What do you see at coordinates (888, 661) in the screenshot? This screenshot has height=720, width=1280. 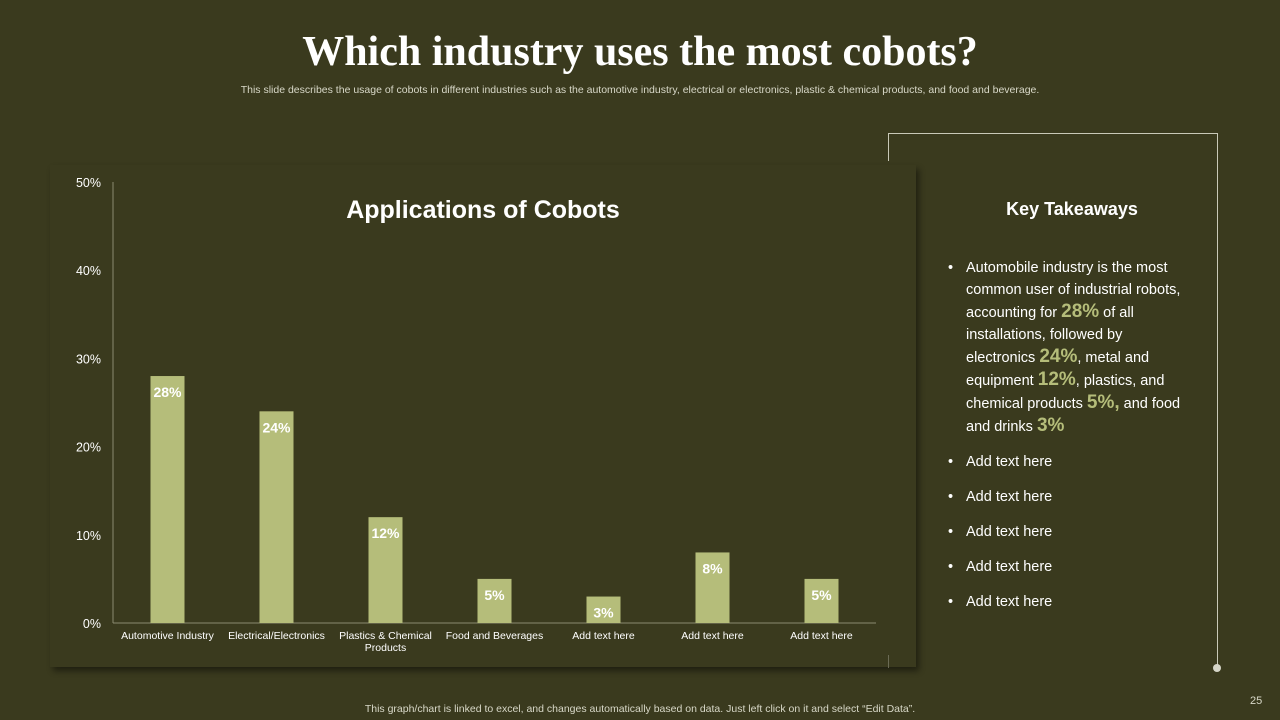 I see `frame-tick-bottom` at bounding box center [888, 661].